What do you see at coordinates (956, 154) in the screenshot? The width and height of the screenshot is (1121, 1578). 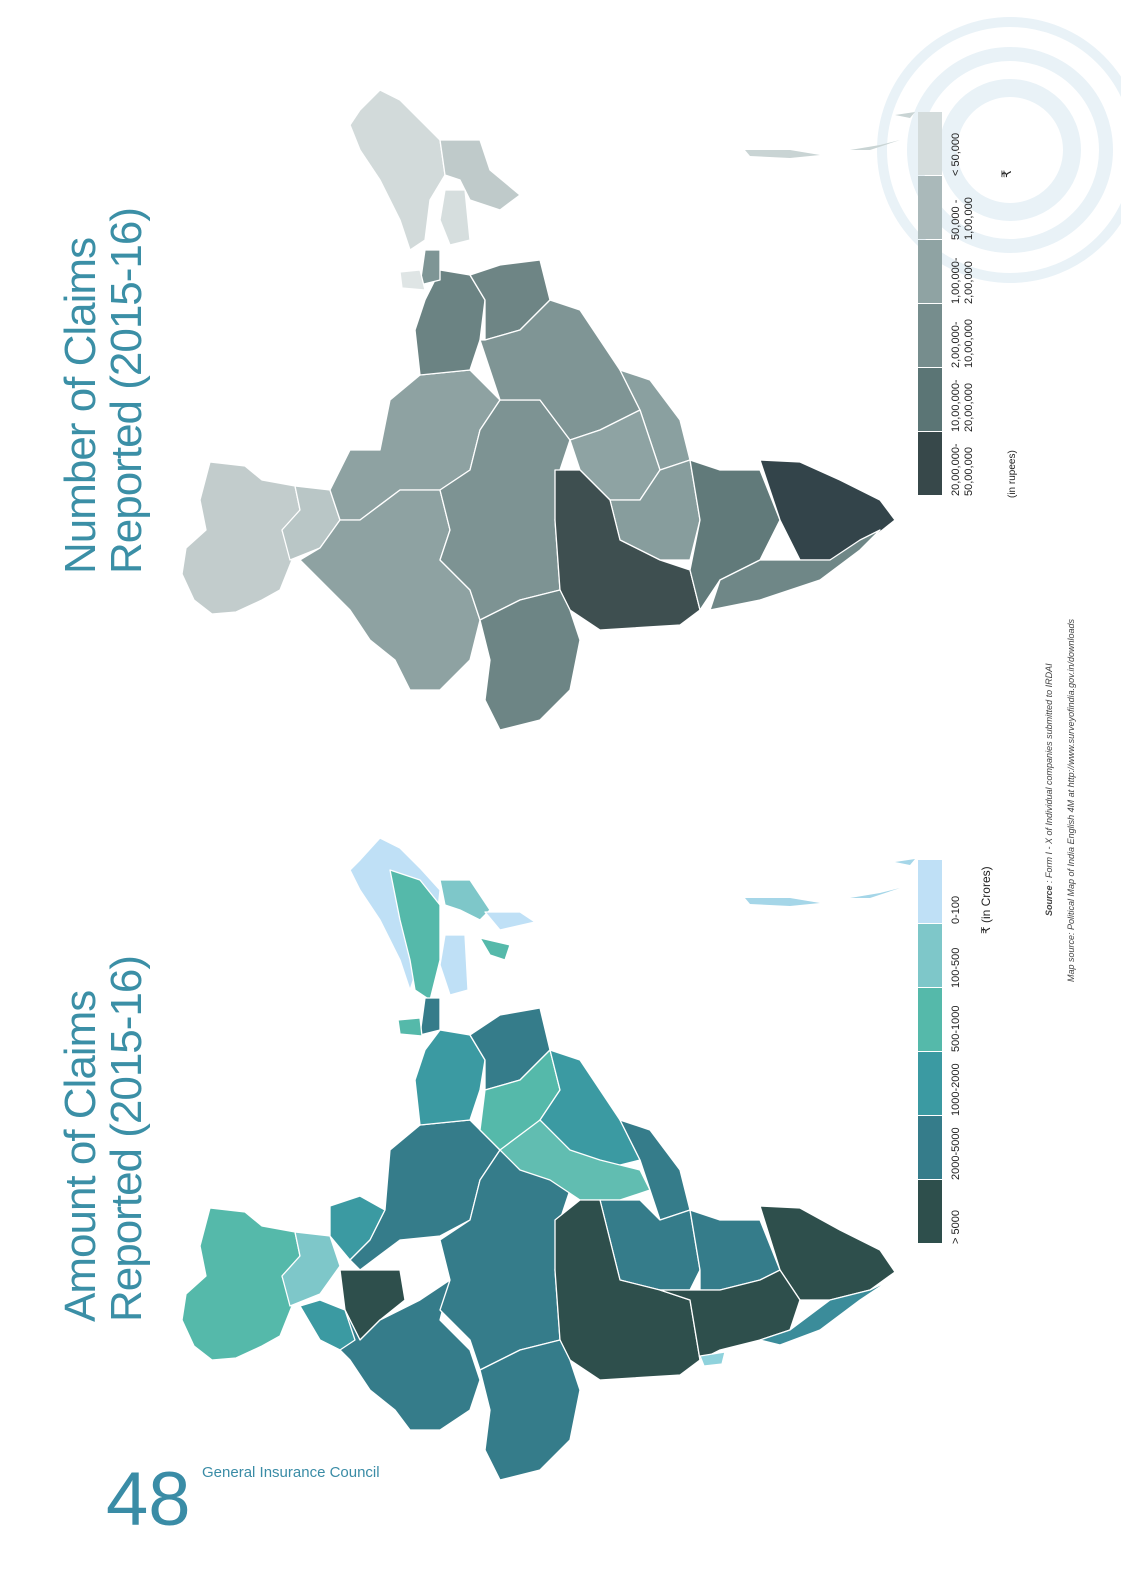 I see `legend-label-bin-0: < 50,000` at bounding box center [956, 154].